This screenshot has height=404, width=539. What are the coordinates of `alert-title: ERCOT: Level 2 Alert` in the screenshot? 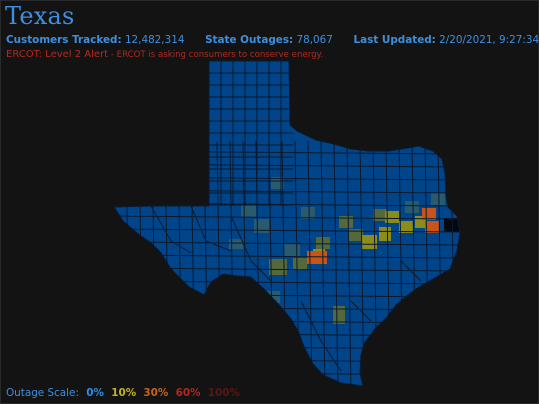 It's located at (57, 54).